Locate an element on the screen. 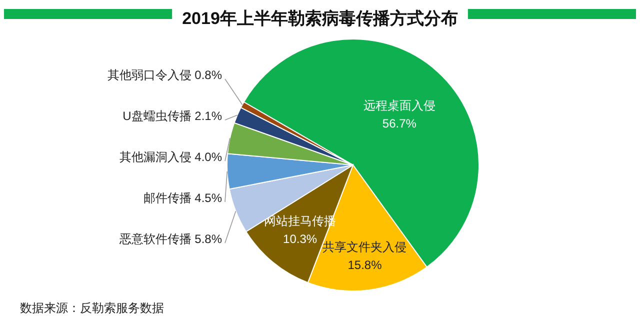 This screenshot has width=640, height=329. slice-label: 其他弱口令入侵 0.8% is located at coordinates (164, 75).